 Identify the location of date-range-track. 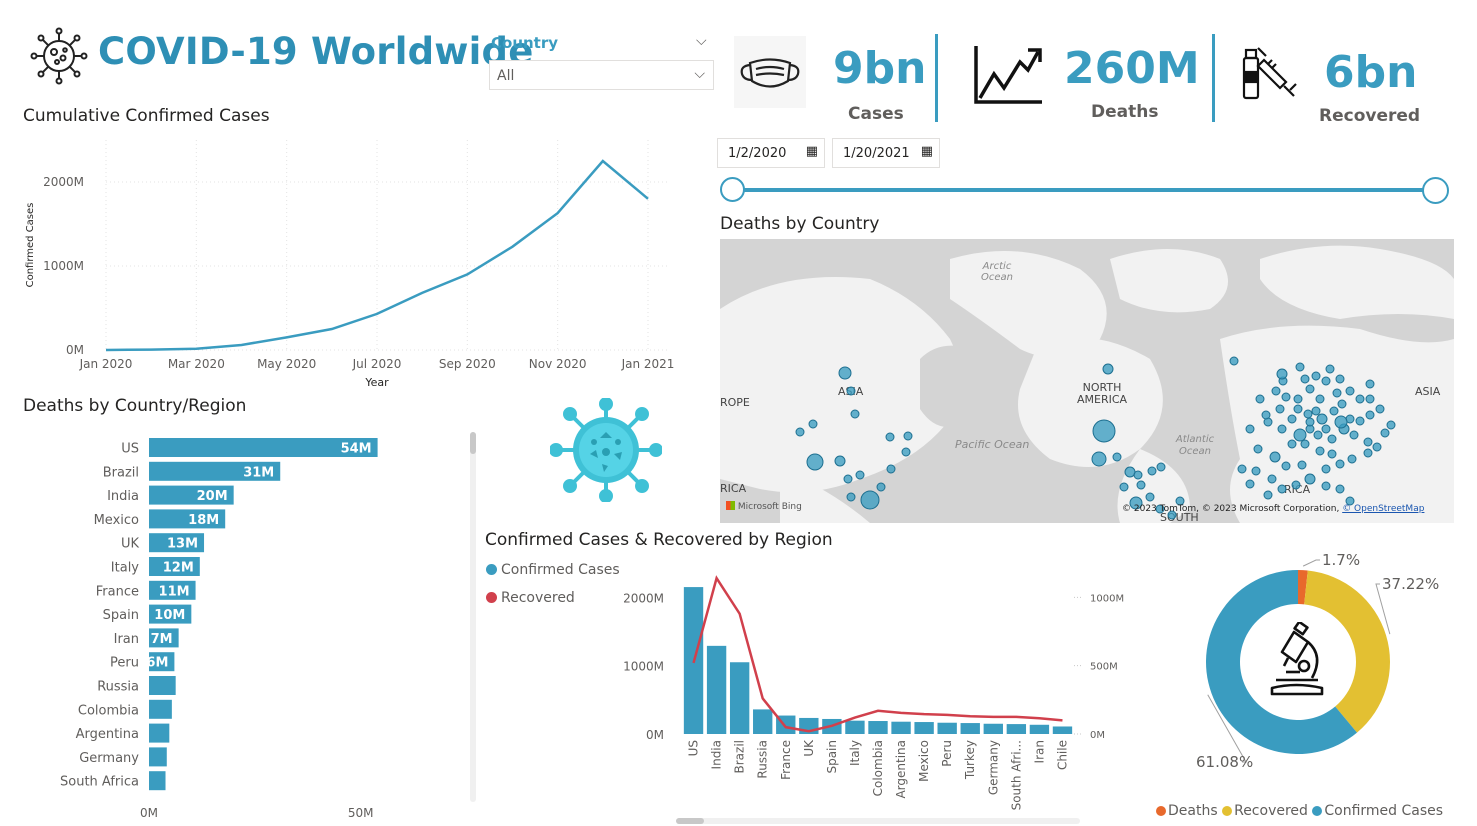
(1085, 190).